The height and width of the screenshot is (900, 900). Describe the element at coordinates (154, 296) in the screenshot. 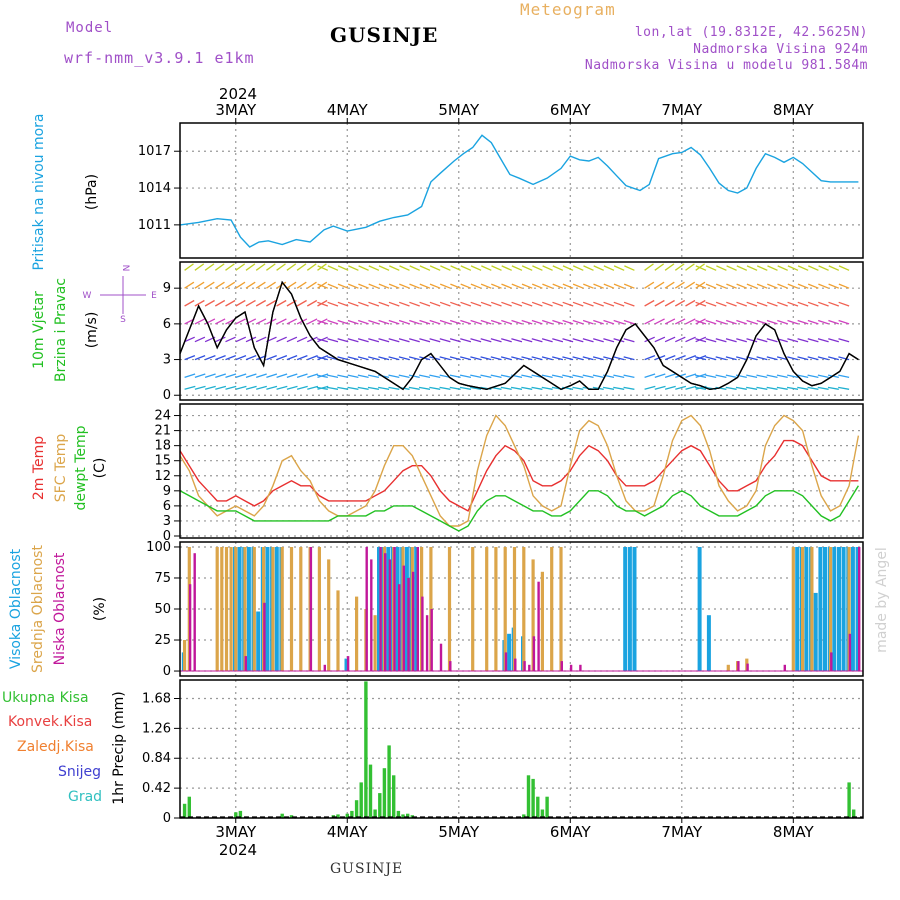

I see `compass-east-label: E` at that location.